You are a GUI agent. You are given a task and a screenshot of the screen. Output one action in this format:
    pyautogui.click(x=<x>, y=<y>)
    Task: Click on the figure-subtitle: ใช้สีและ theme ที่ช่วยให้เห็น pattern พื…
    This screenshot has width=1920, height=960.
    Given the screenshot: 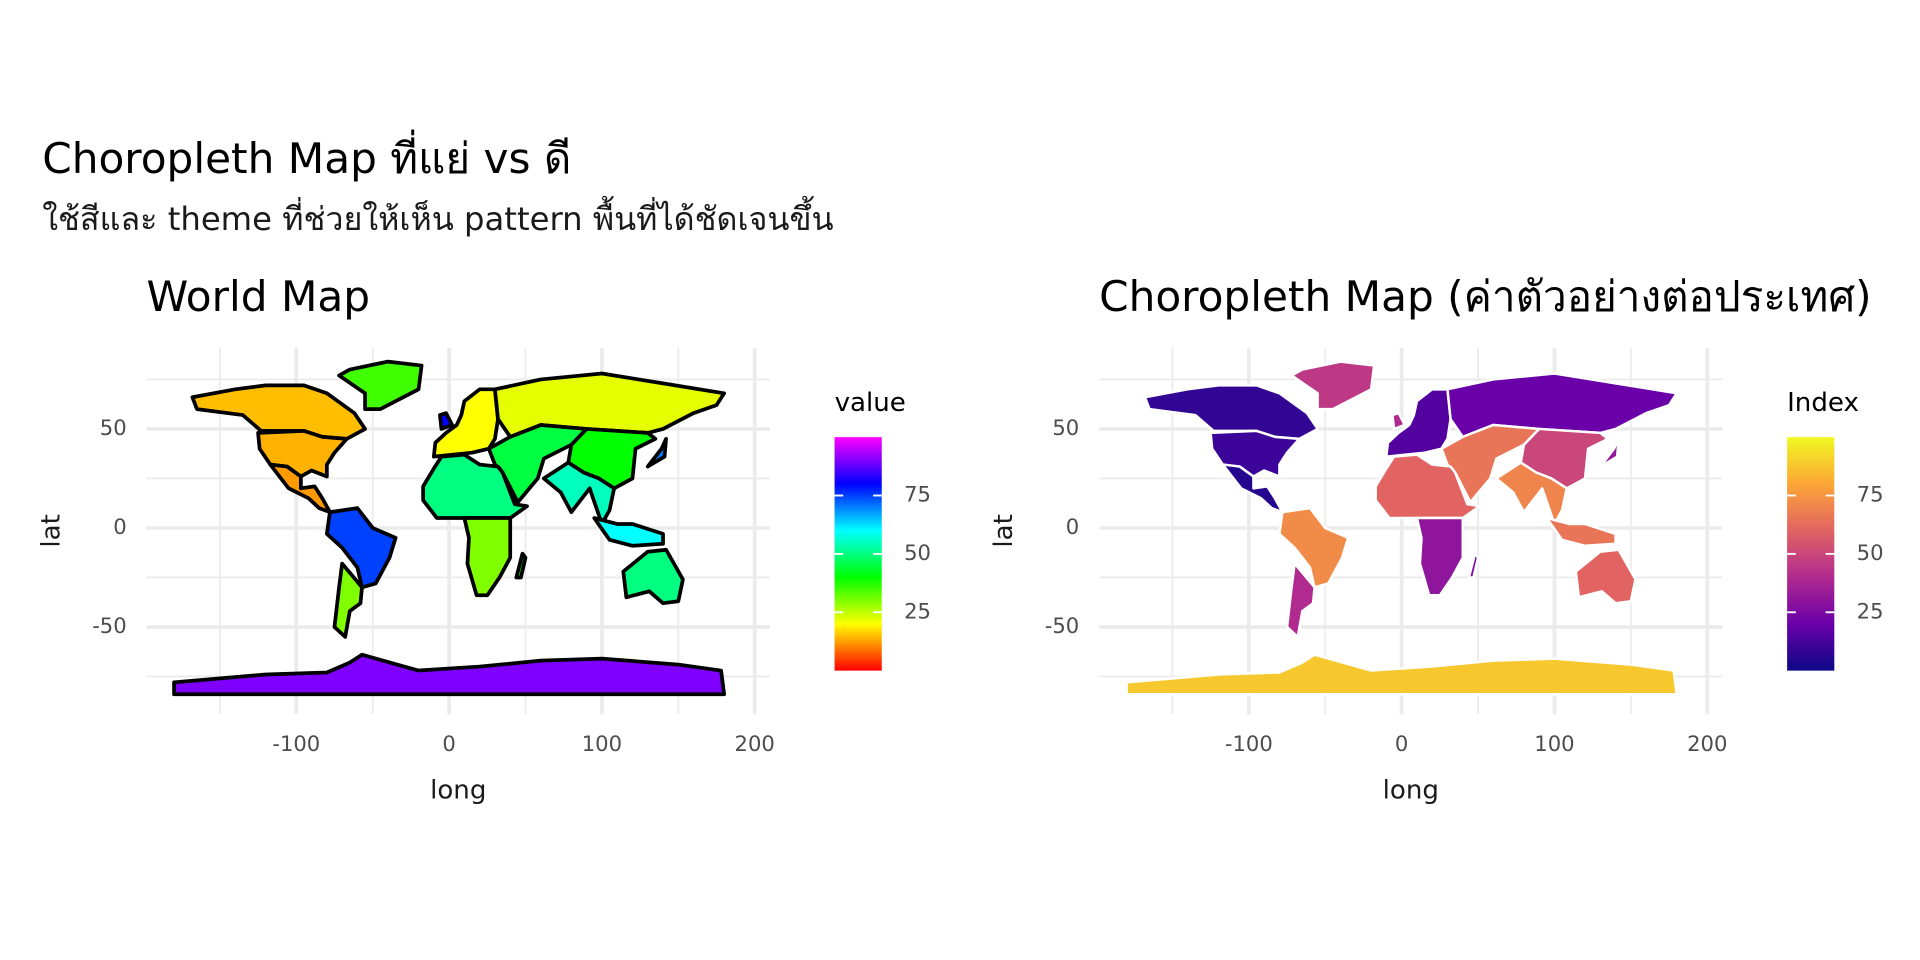 What is the action you would take?
    pyautogui.click(x=437, y=216)
    